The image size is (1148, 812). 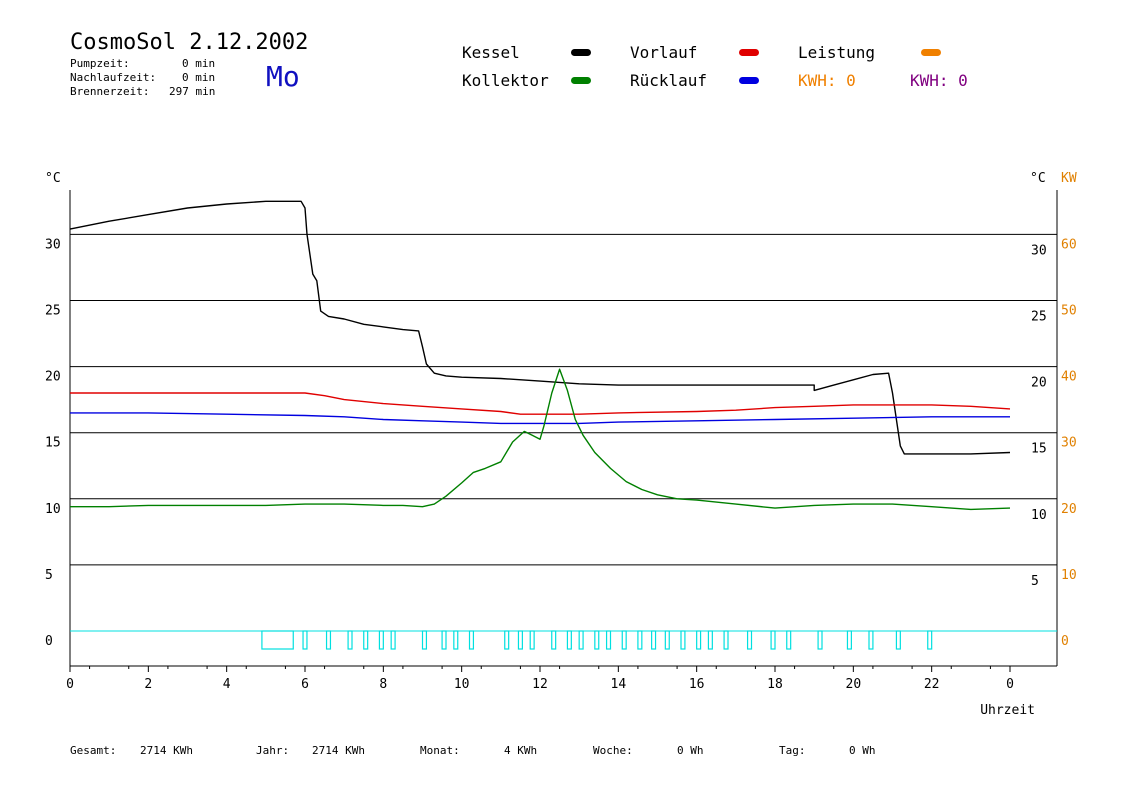 I want to click on legend-kwh-second: KWH: 0, so click(x=939, y=80).